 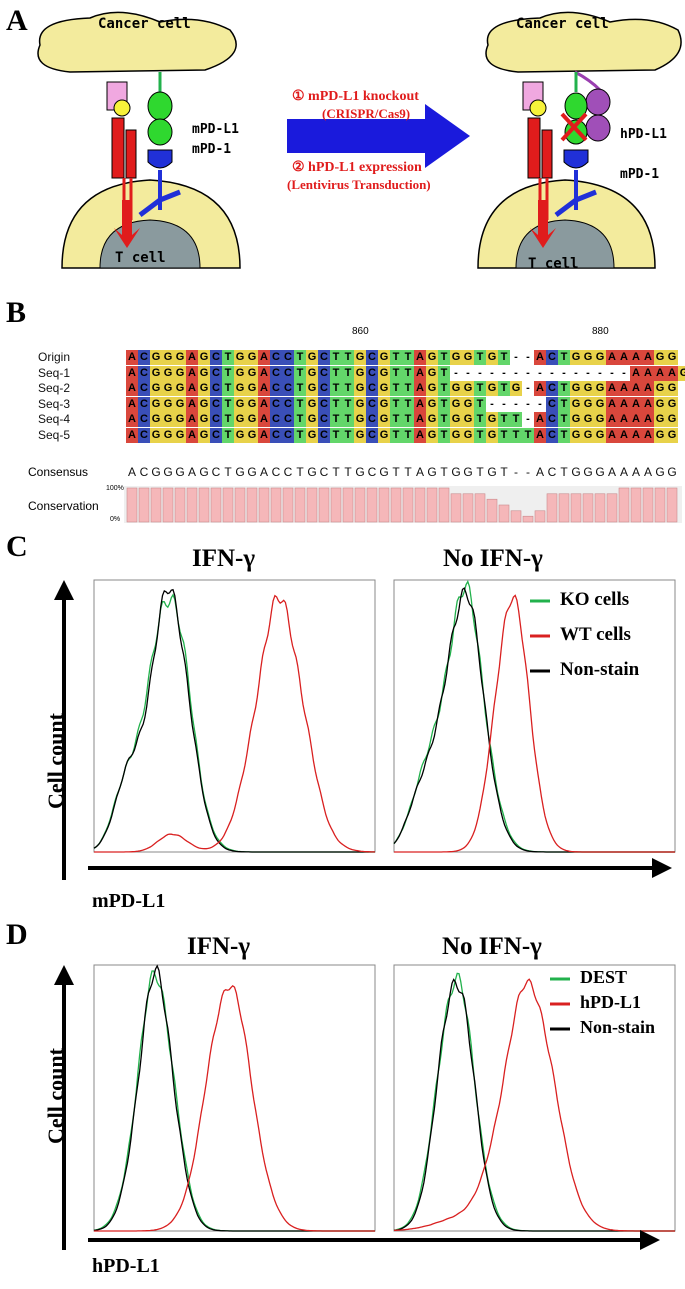 What do you see at coordinates (234, 1098) in the screenshot?
I see `non-stain-curve` at bounding box center [234, 1098].